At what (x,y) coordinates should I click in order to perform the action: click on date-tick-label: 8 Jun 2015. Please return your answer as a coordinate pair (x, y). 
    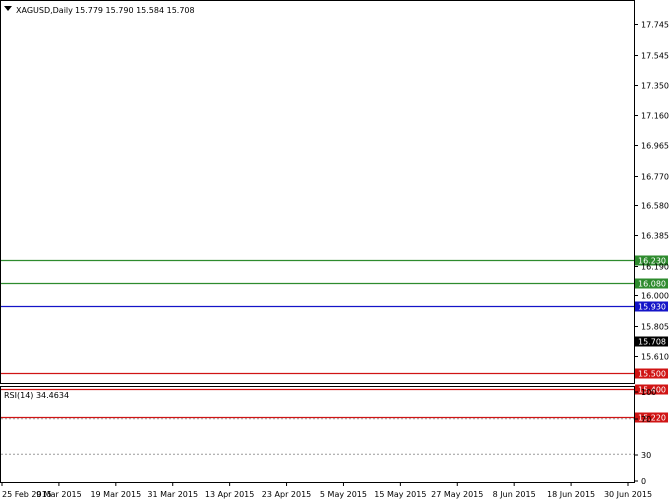
    Looking at the image, I should click on (514, 494).